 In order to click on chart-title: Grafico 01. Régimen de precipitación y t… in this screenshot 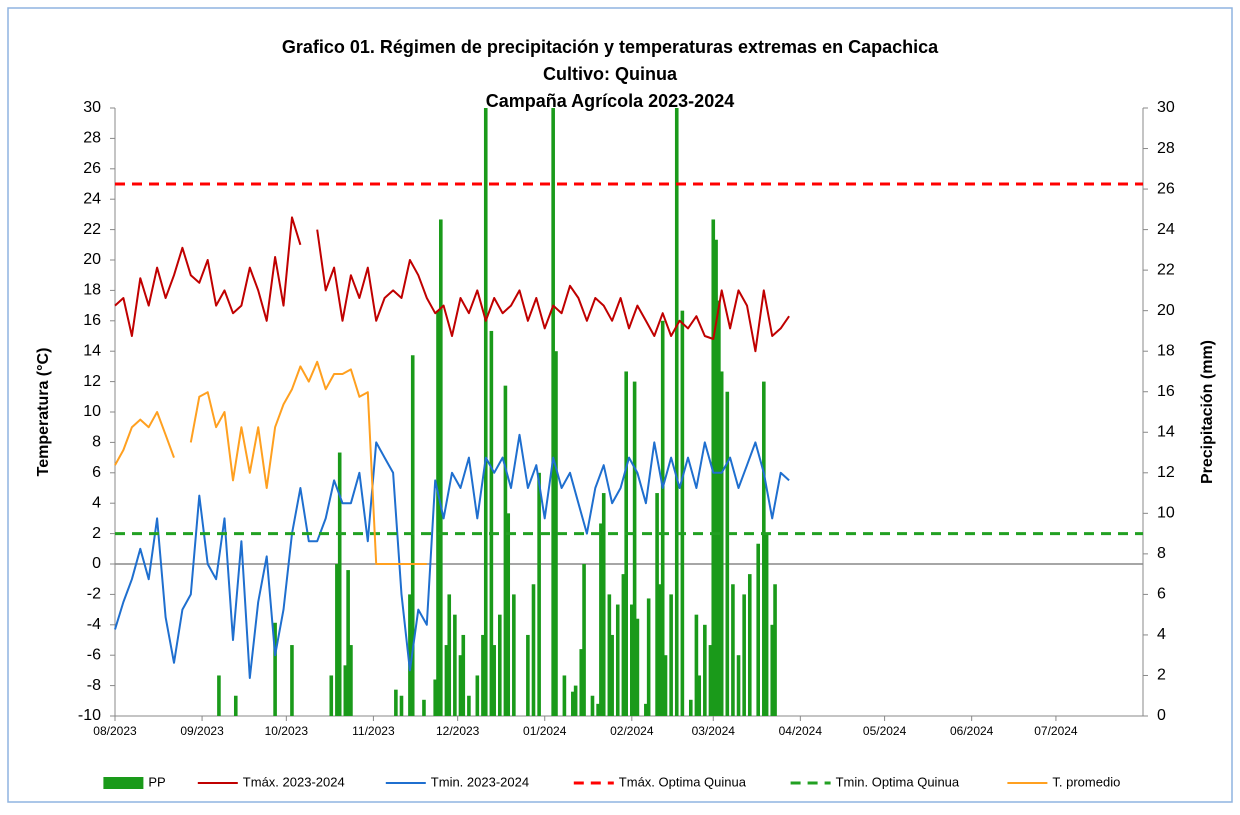, I will do `click(610, 47)`.